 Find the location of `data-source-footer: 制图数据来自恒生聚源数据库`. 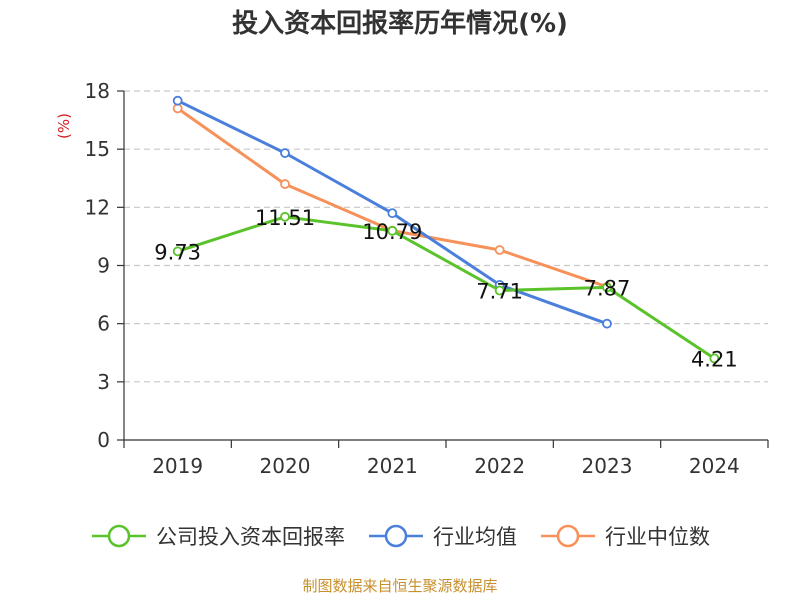

data-source-footer: 制图数据来自恒生聚源数据库 is located at coordinates (400, 586).